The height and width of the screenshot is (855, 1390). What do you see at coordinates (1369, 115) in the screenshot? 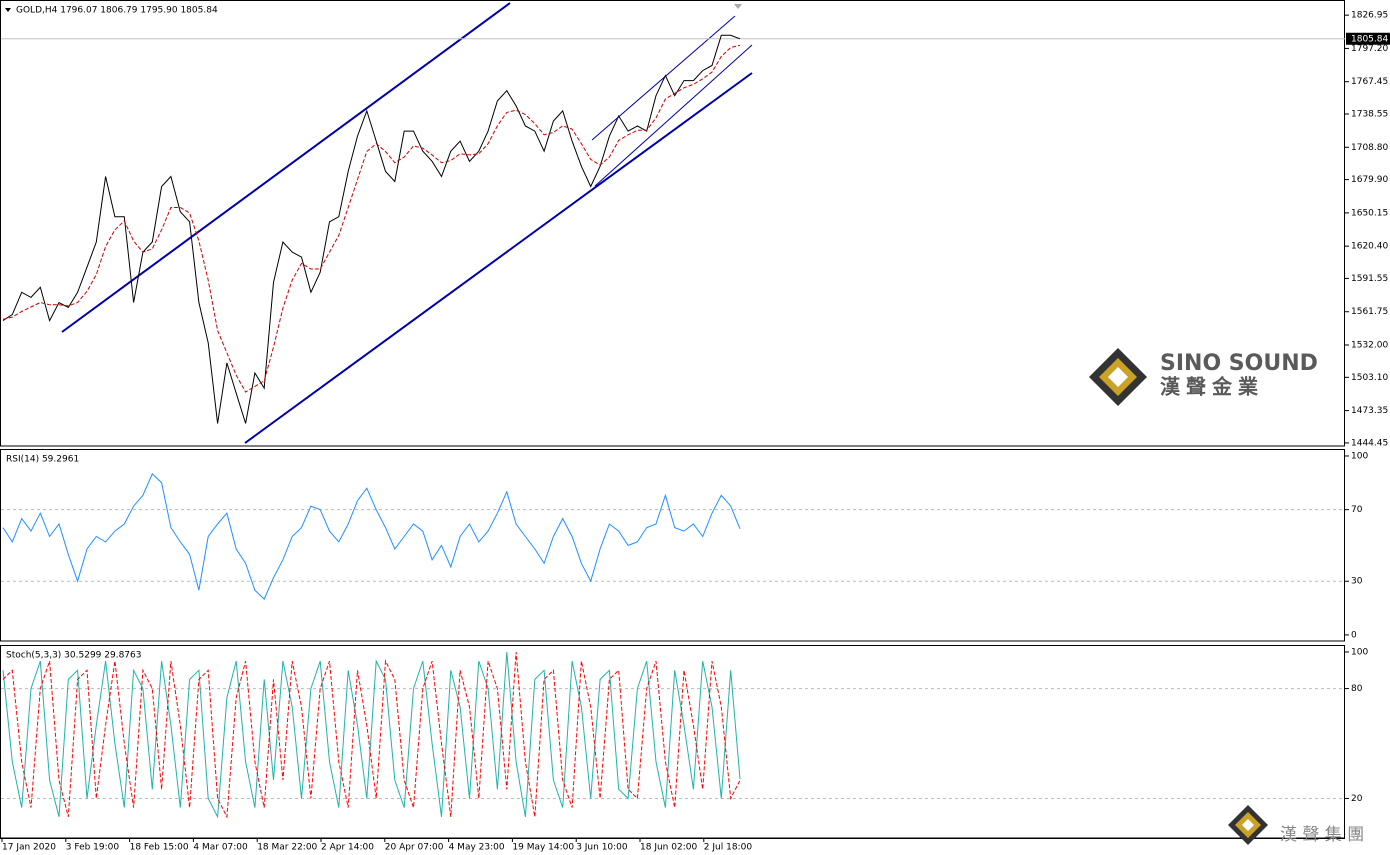
I see `y-tick-label: 1738.55` at bounding box center [1369, 115].